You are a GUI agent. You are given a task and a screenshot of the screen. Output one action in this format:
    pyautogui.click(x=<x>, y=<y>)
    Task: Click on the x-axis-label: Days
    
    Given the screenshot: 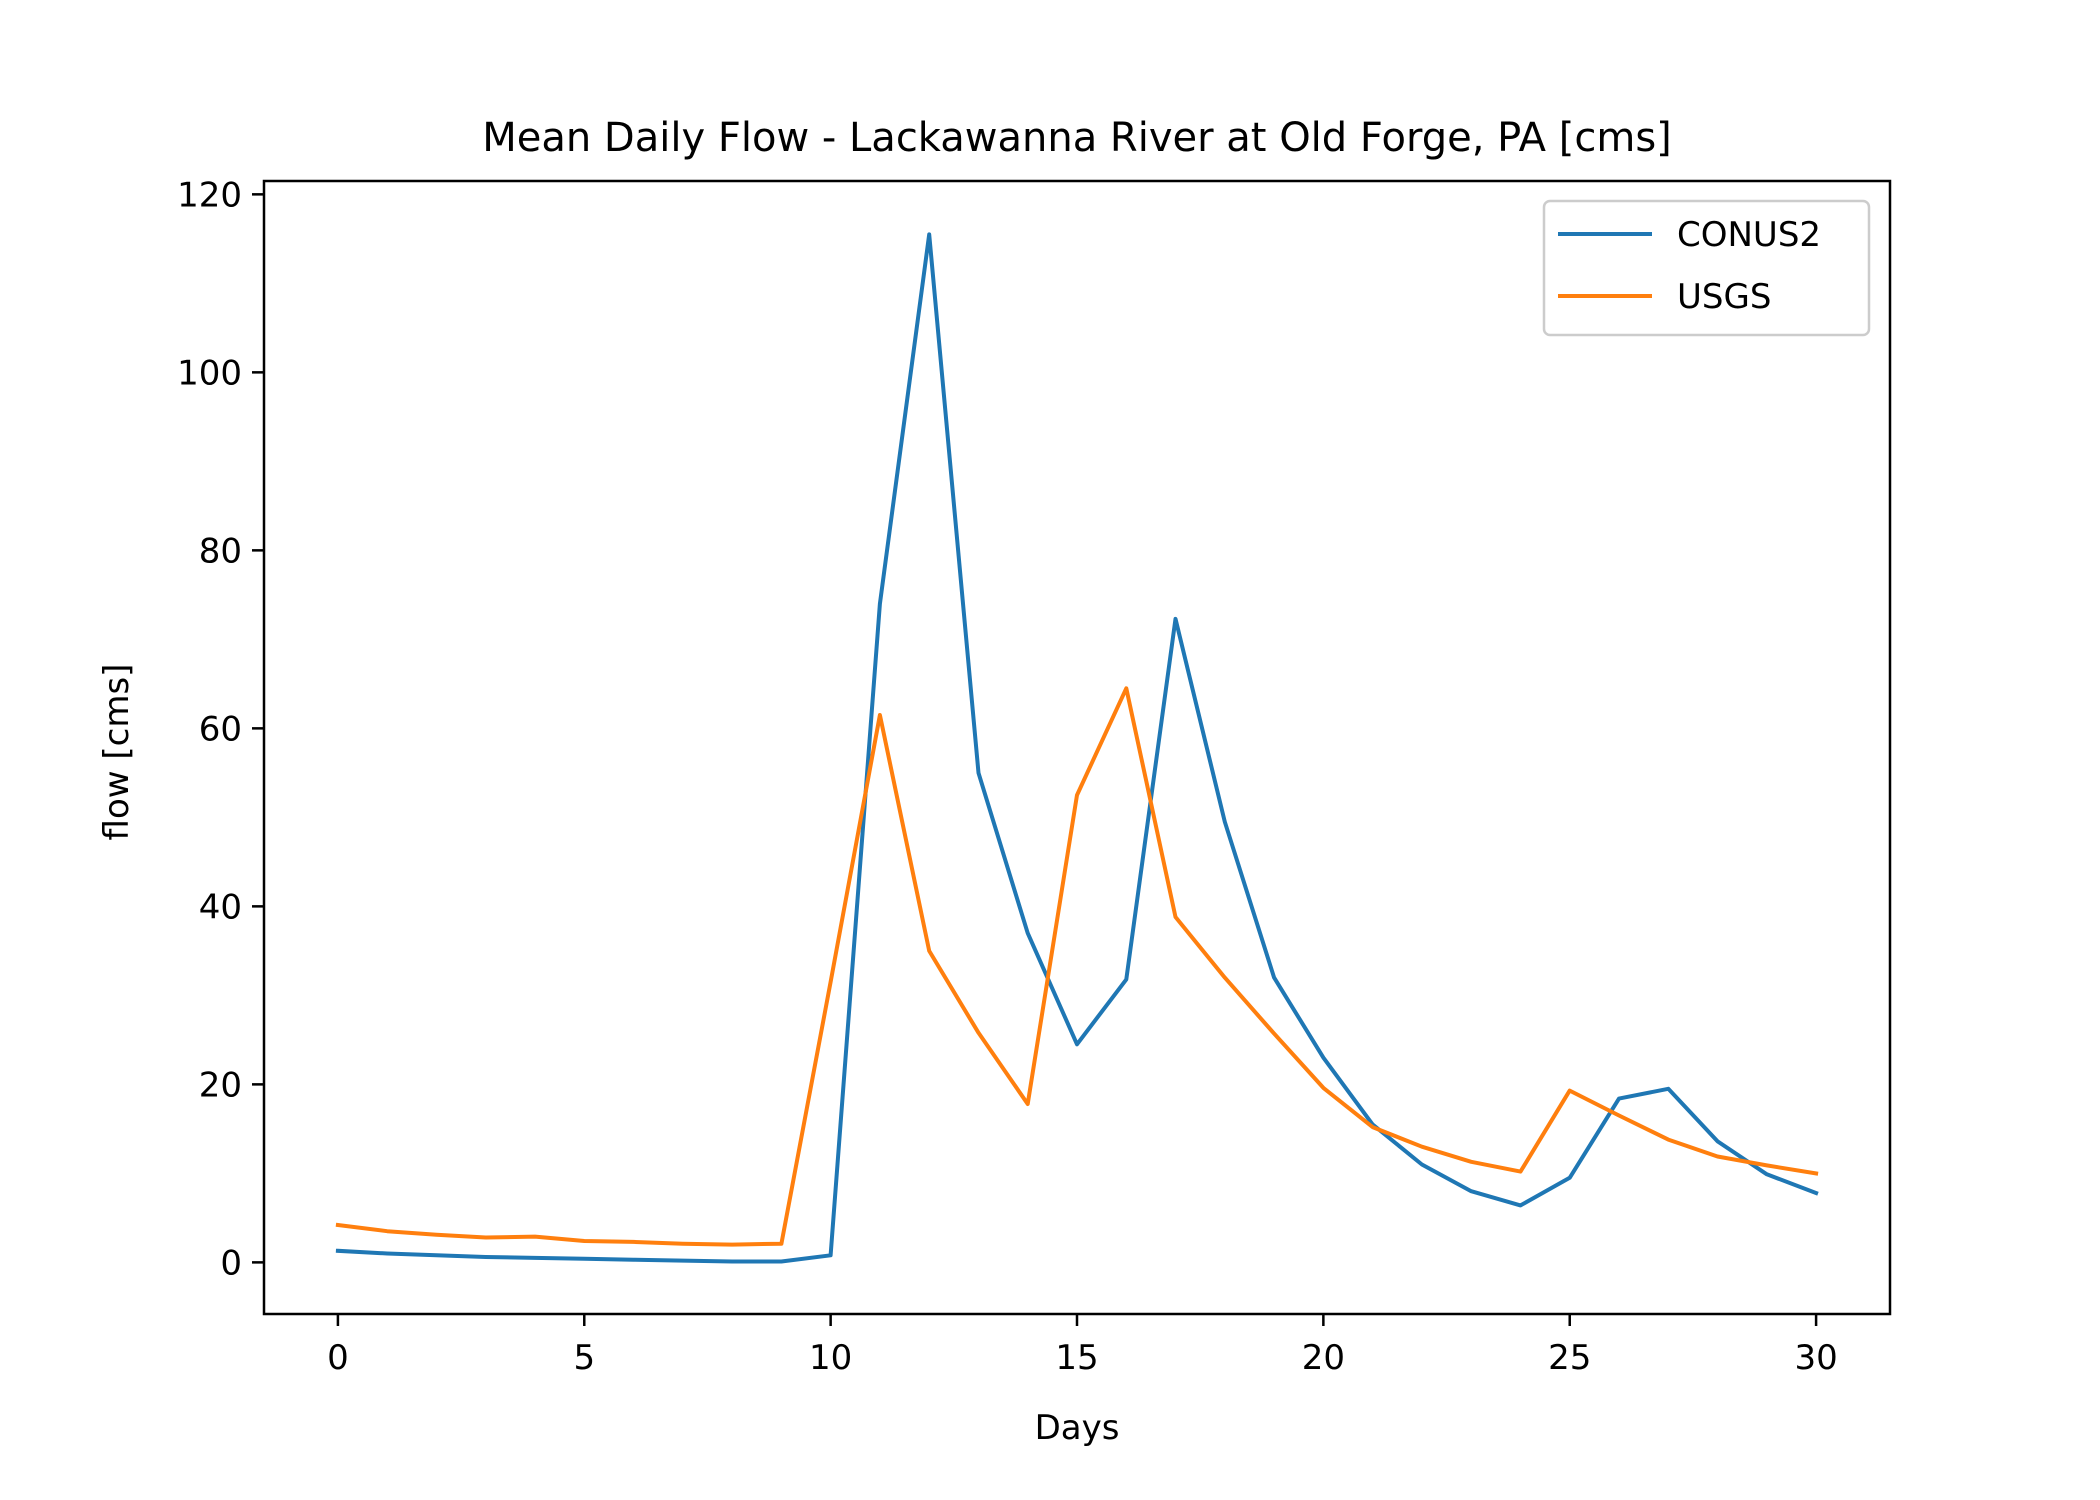 What is the action you would take?
    pyautogui.click(x=1077, y=1428)
    